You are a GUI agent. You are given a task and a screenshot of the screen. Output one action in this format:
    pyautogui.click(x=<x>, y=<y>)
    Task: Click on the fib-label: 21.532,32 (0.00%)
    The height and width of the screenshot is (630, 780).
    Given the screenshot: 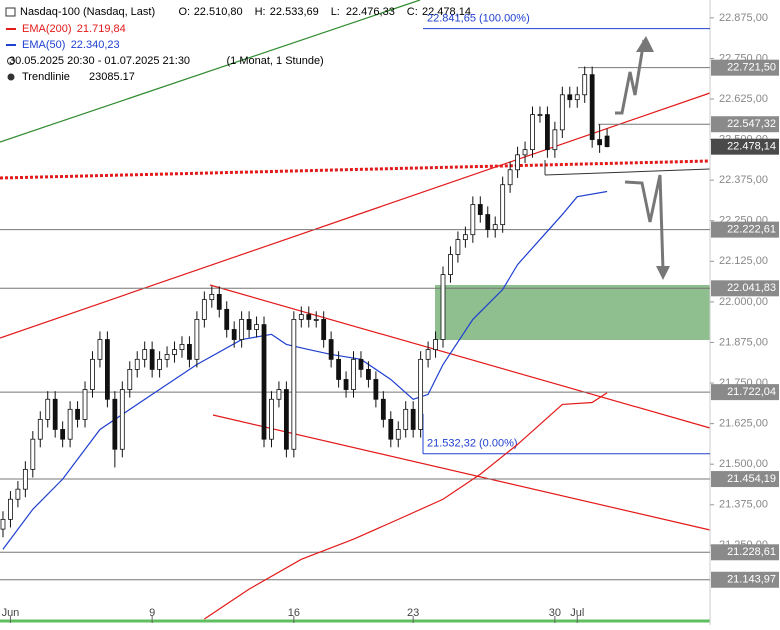 What is the action you would take?
    pyautogui.click(x=472, y=444)
    